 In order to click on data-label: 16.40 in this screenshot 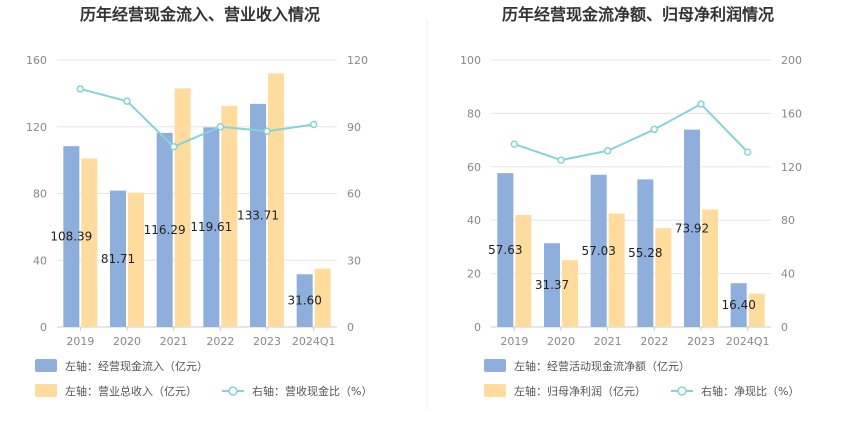, I will do `click(738, 305)`.